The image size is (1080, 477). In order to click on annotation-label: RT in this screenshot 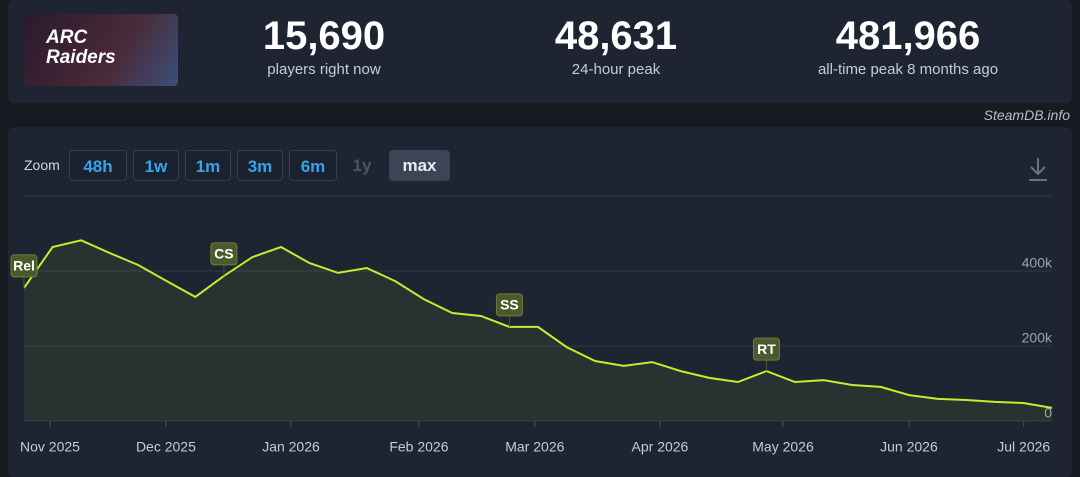, I will do `click(766, 349)`.